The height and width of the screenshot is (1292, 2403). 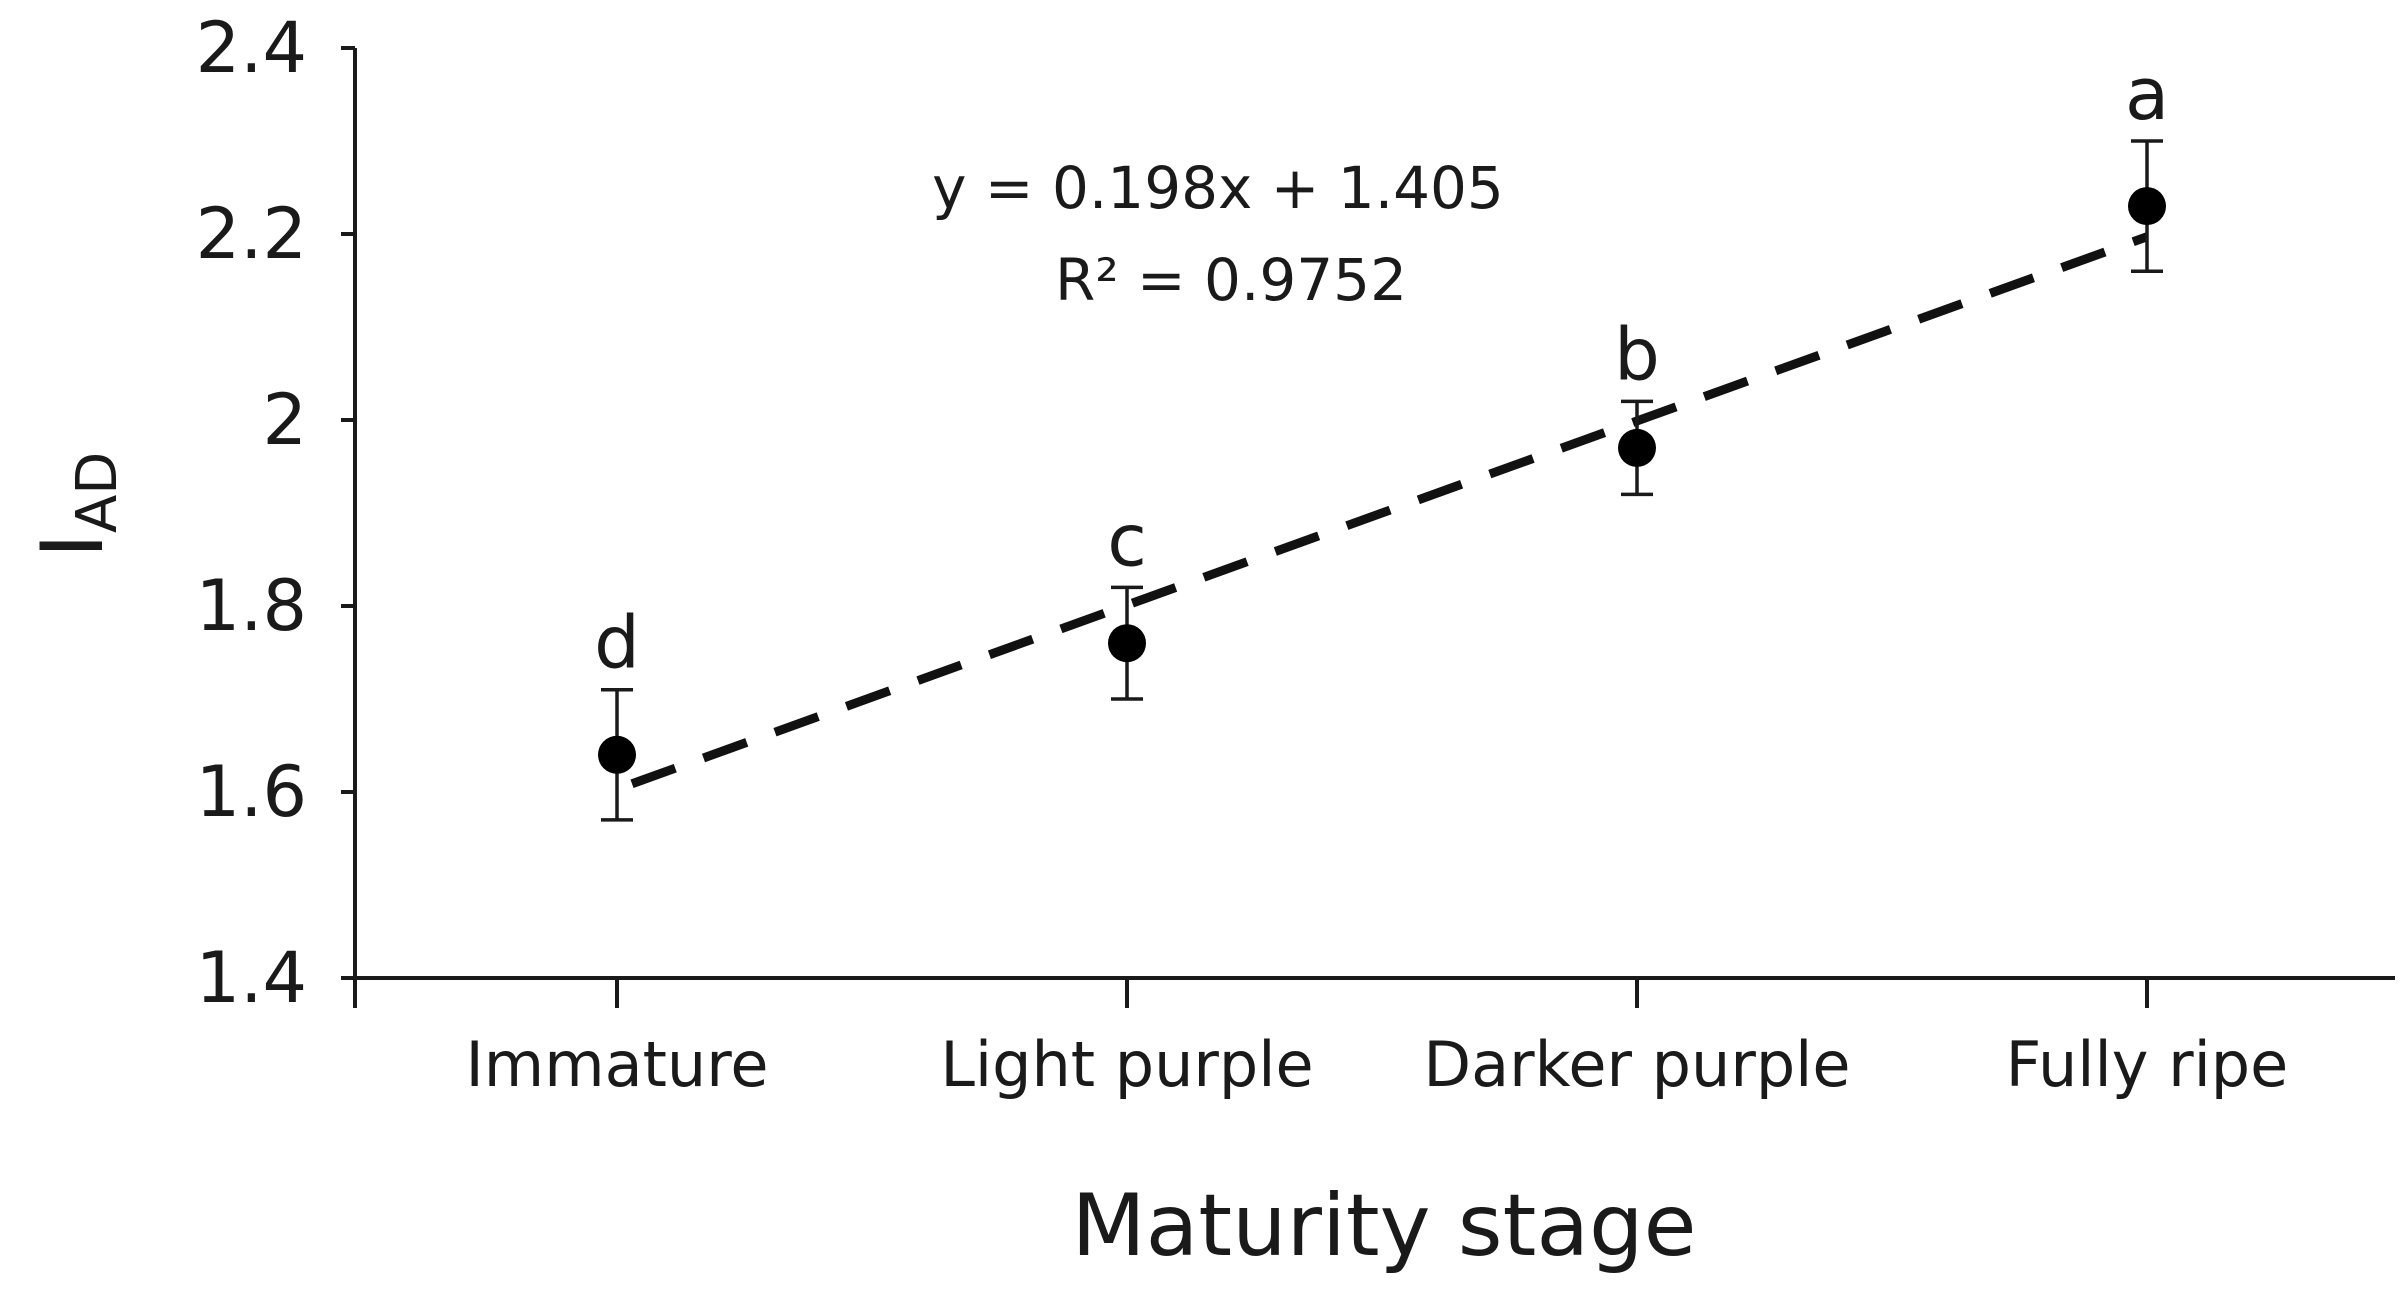 I want to click on significance-letter: a, so click(x=2147, y=94).